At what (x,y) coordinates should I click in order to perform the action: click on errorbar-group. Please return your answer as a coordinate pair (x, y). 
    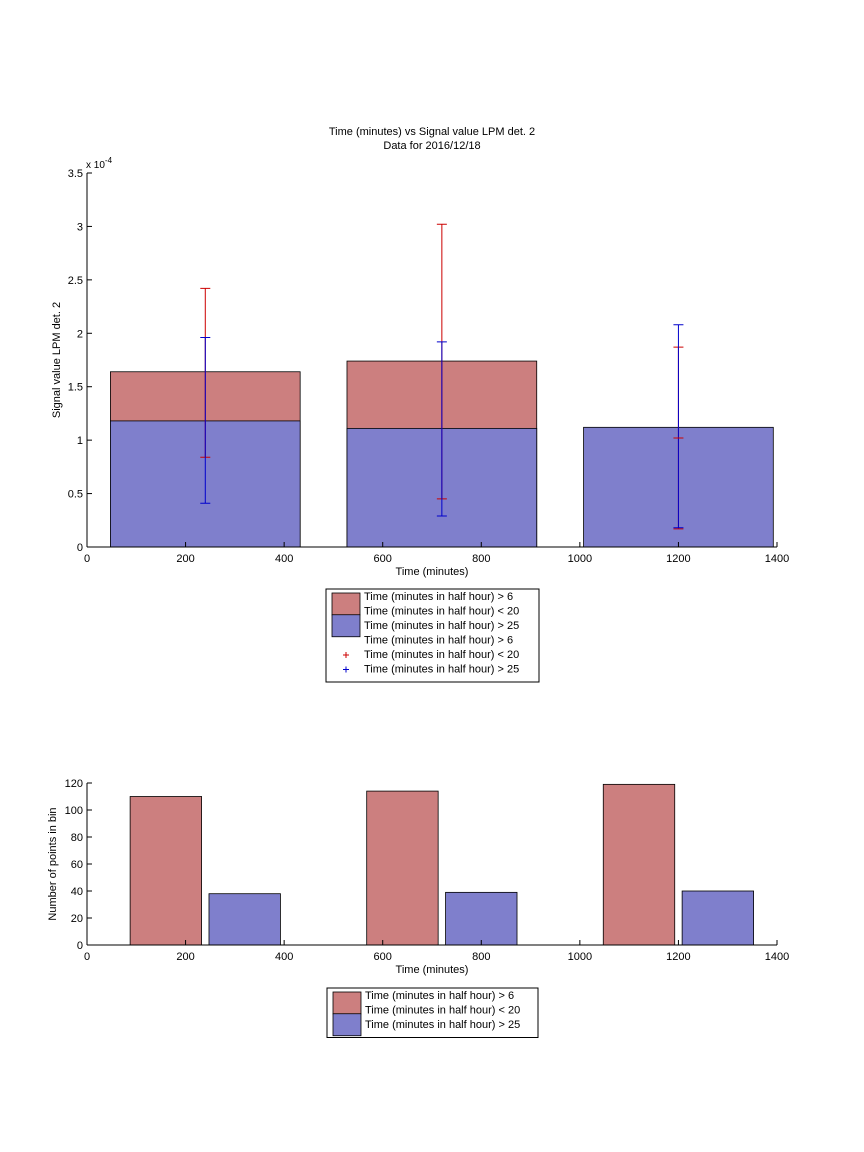
    Looking at the image, I should click on (442, 376).